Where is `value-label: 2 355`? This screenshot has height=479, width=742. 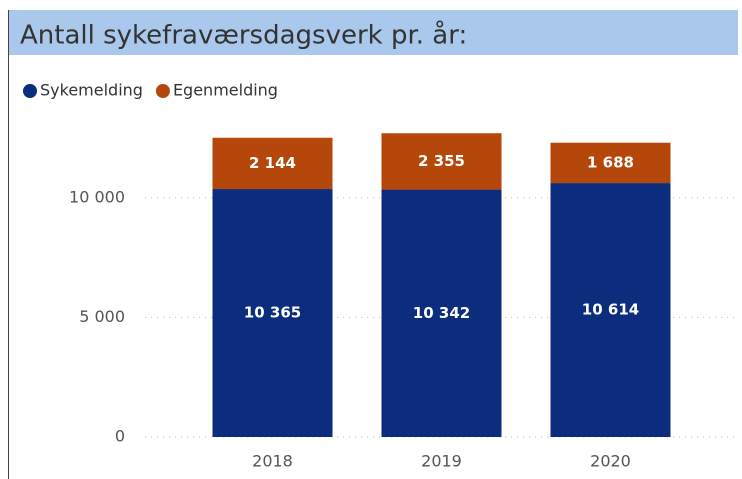 value-label: 2 355 is located at coordinates (441, 161).